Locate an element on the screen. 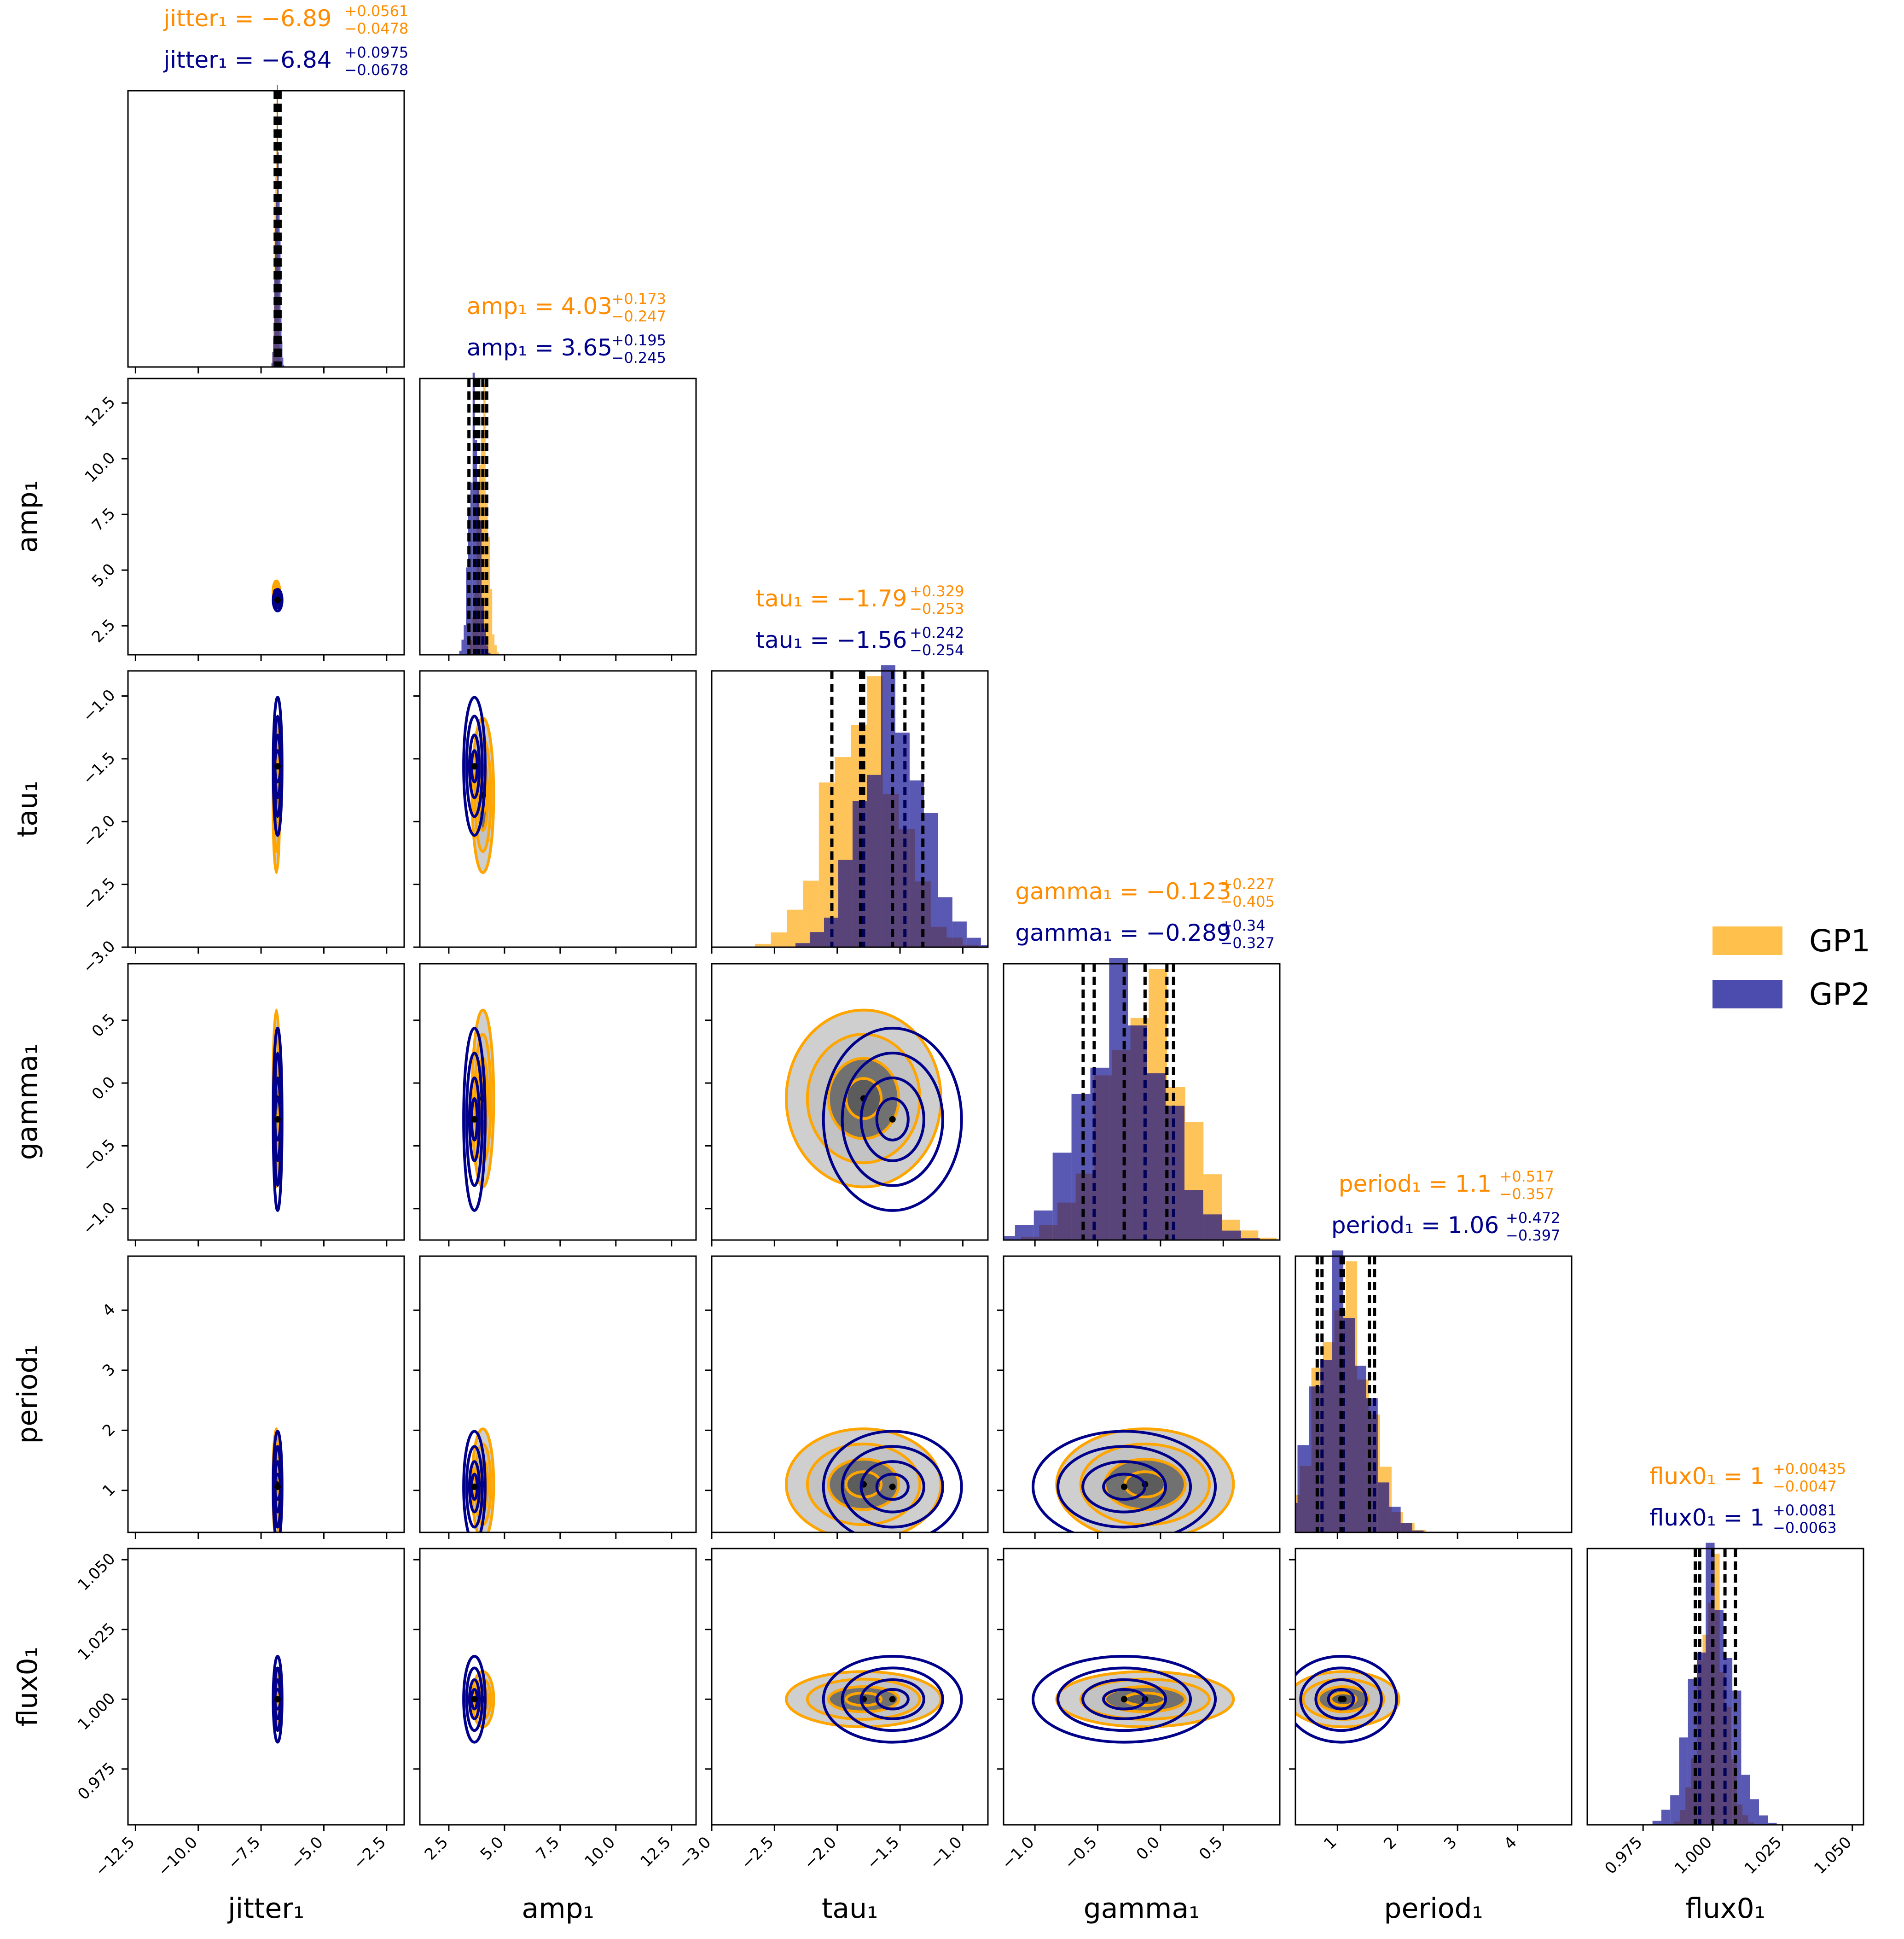 The image size is (1904, 1939). contours-jitter-tau is located at coordinates (278, 785).